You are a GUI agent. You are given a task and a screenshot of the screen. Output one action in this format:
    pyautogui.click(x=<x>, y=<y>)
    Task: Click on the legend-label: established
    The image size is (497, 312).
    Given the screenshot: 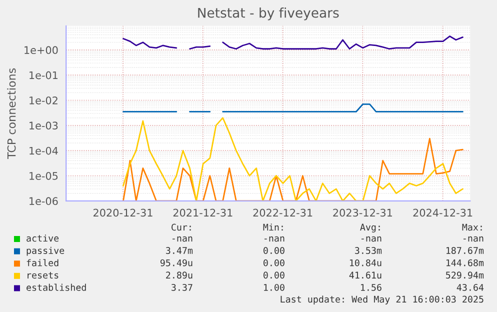 What is the action you would take?
    pyautogui.click(x=56, y=287)
    